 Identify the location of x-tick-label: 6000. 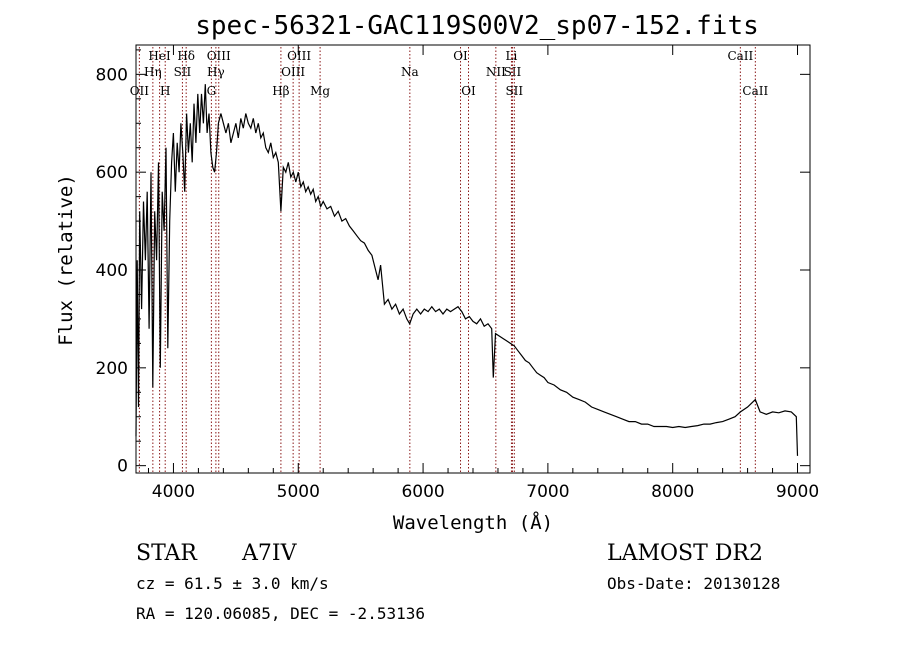
(422, 492).